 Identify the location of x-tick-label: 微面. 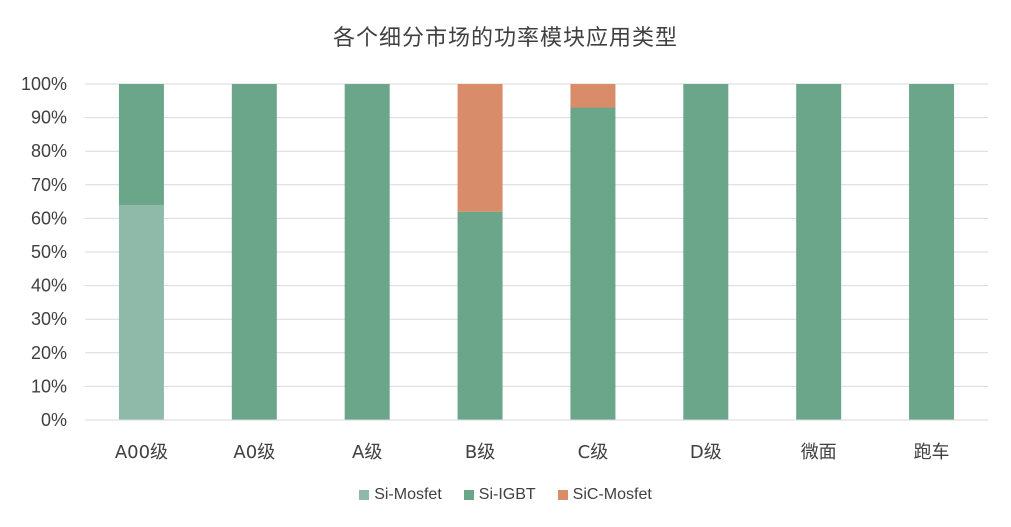
(819, 452).